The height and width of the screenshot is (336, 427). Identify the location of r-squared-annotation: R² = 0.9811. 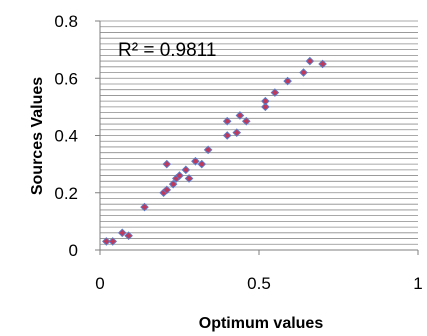
(167, 50).